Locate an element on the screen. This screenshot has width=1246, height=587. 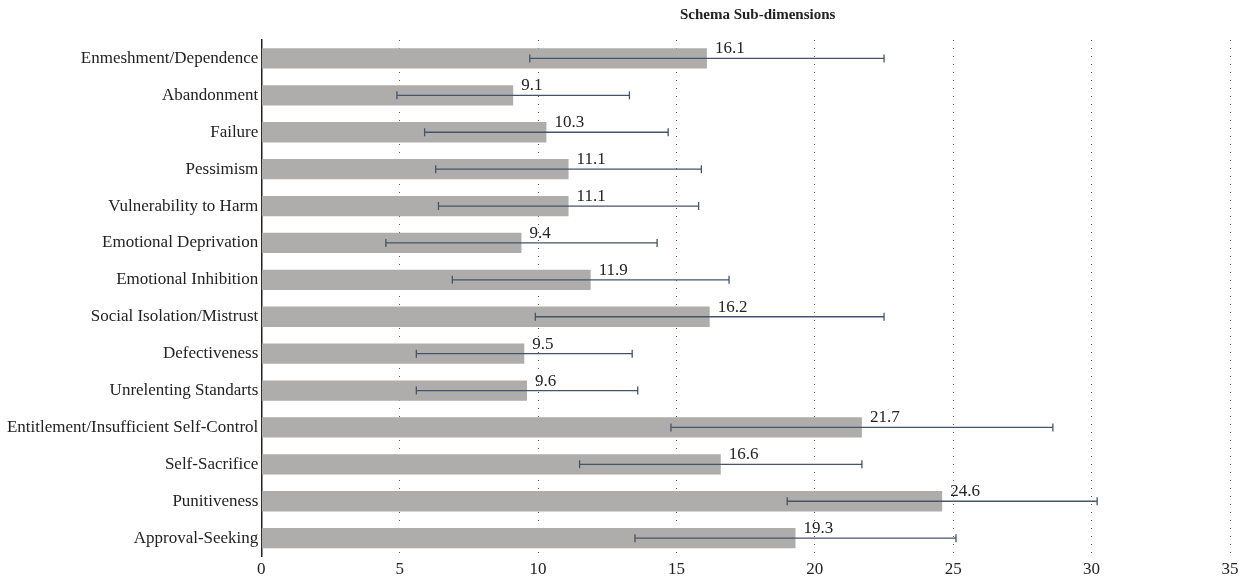
y-tick-label: Emotional Inhibition is located at coordinates (187, 279).